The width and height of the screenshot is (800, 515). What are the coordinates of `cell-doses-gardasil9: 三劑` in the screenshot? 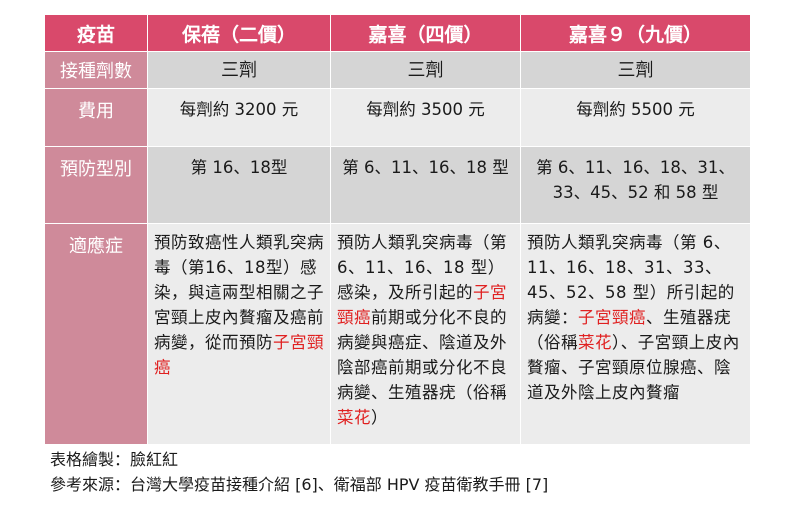 It's located at (635, 70).